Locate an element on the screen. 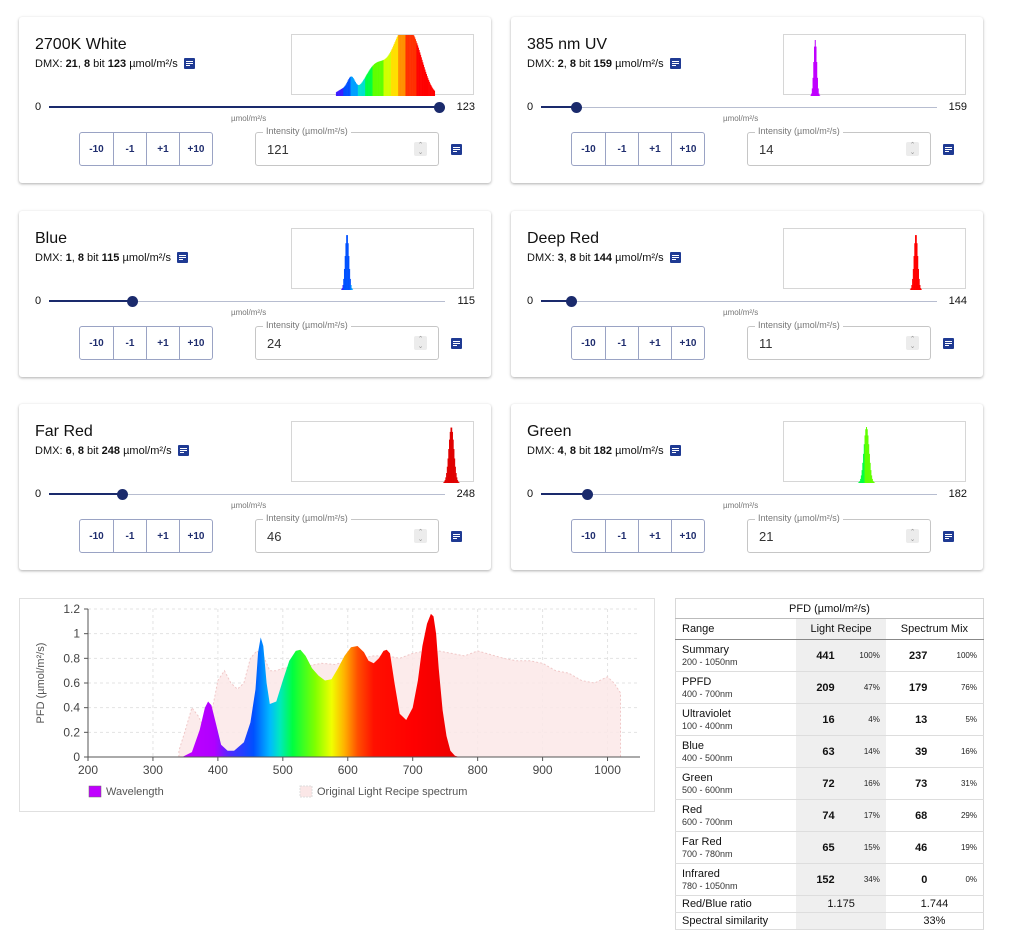 The height and width of the screenshot is (946, 1024). recipe-value: 209 is located at coordinates (815, 687).